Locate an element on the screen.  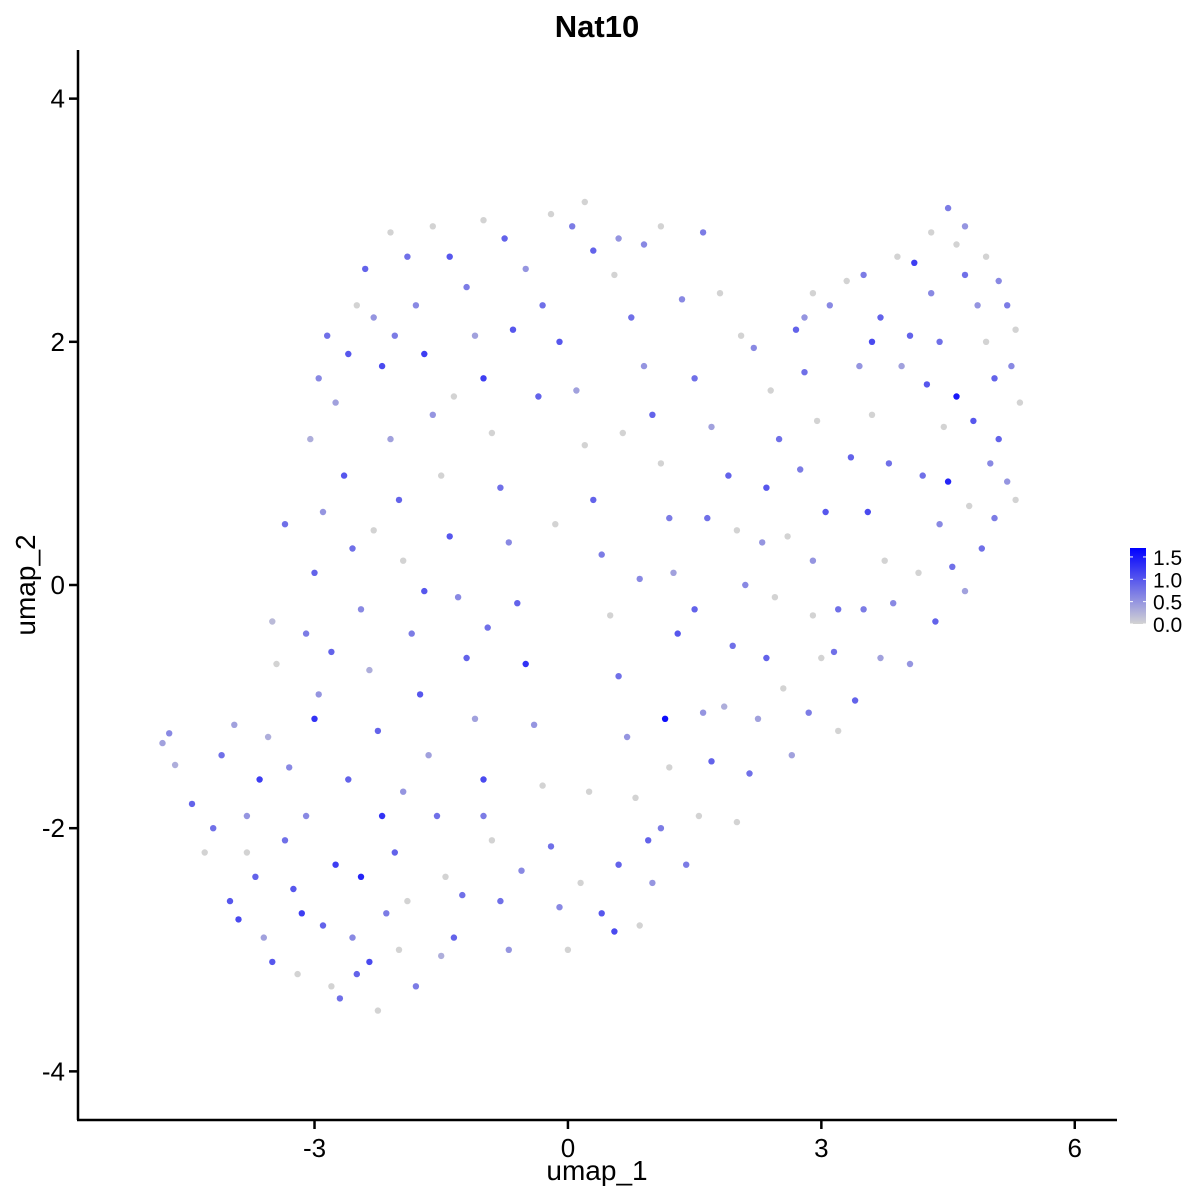
colorbar-gradient is located at coordinates (1138, 586).